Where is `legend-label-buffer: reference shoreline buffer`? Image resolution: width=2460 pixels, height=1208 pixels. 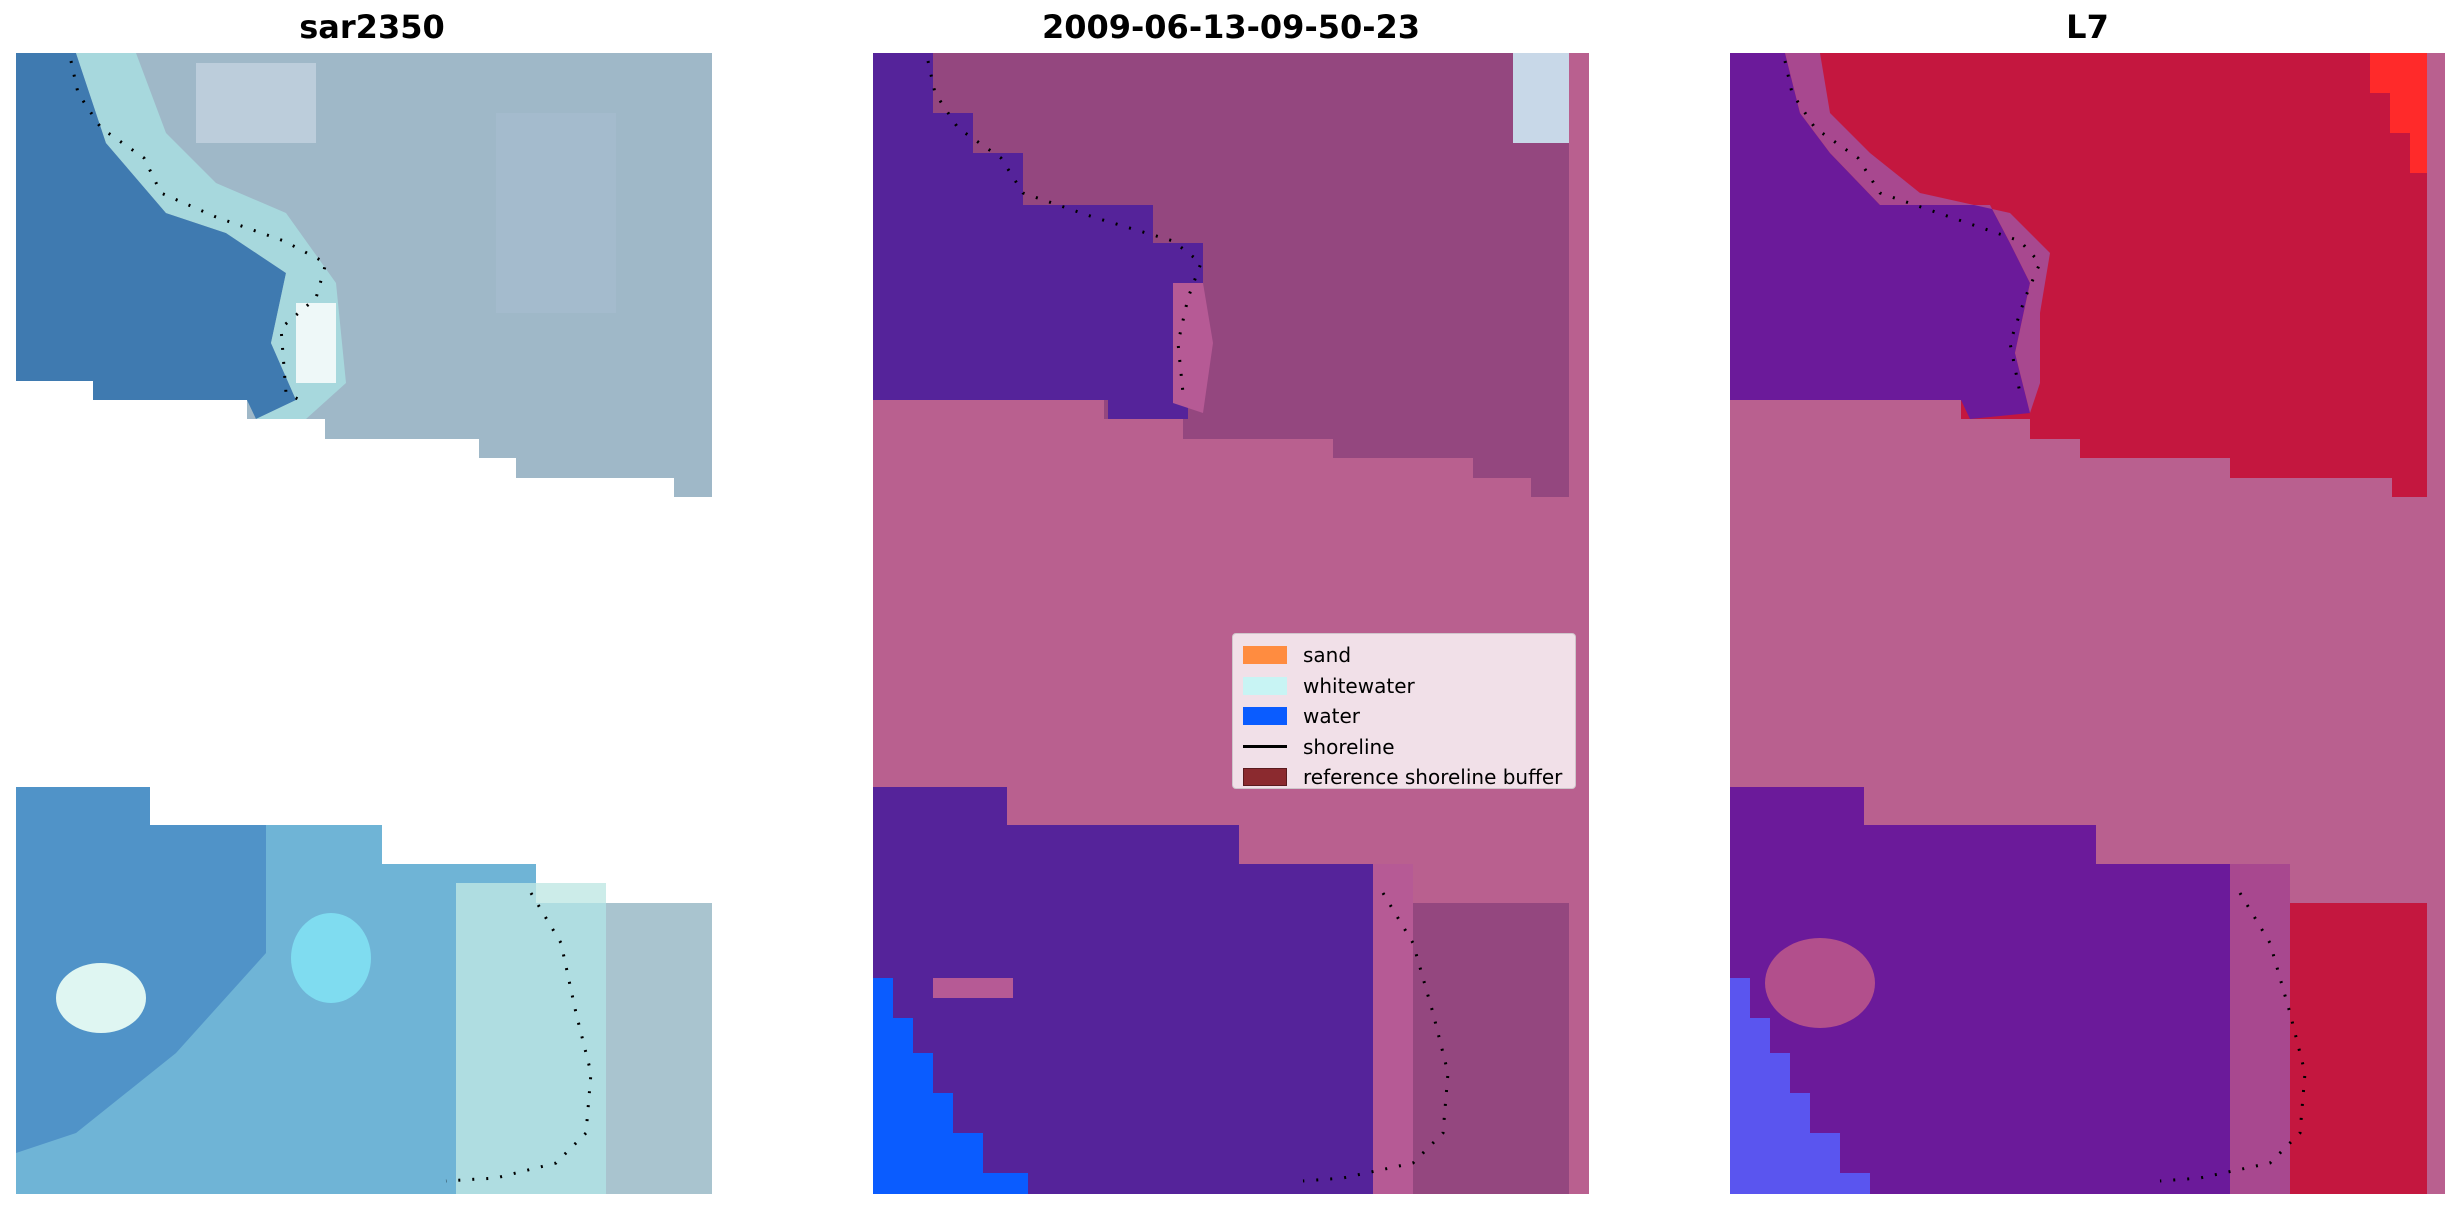
legend-label-buffer: reference shoreline buffer is located at coordinates (1433, 777).